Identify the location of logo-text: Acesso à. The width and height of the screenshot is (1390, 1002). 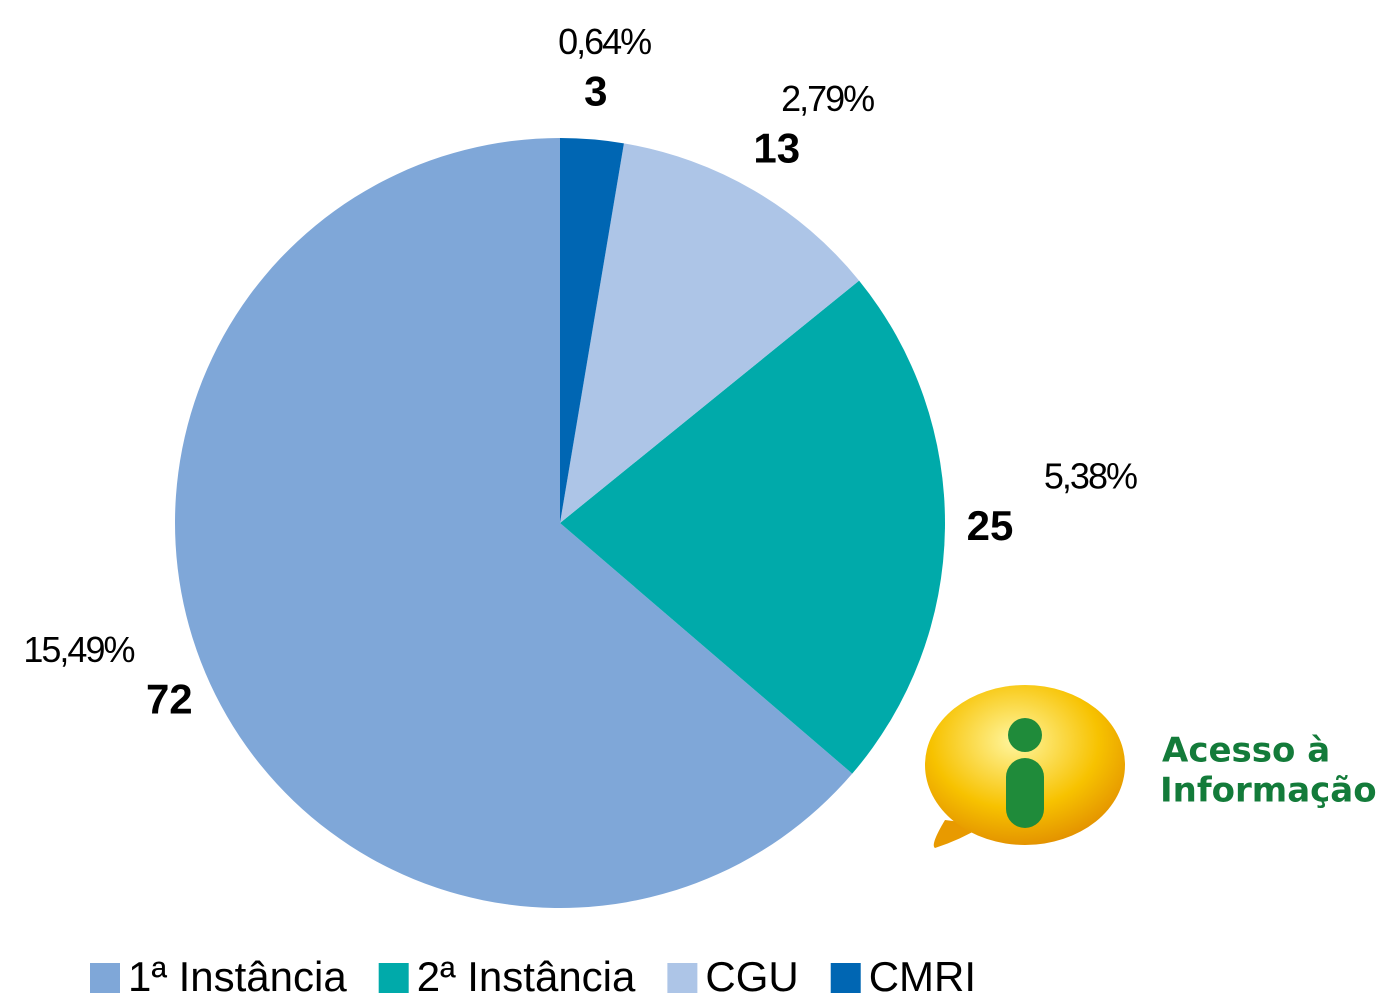
(1246, 751).